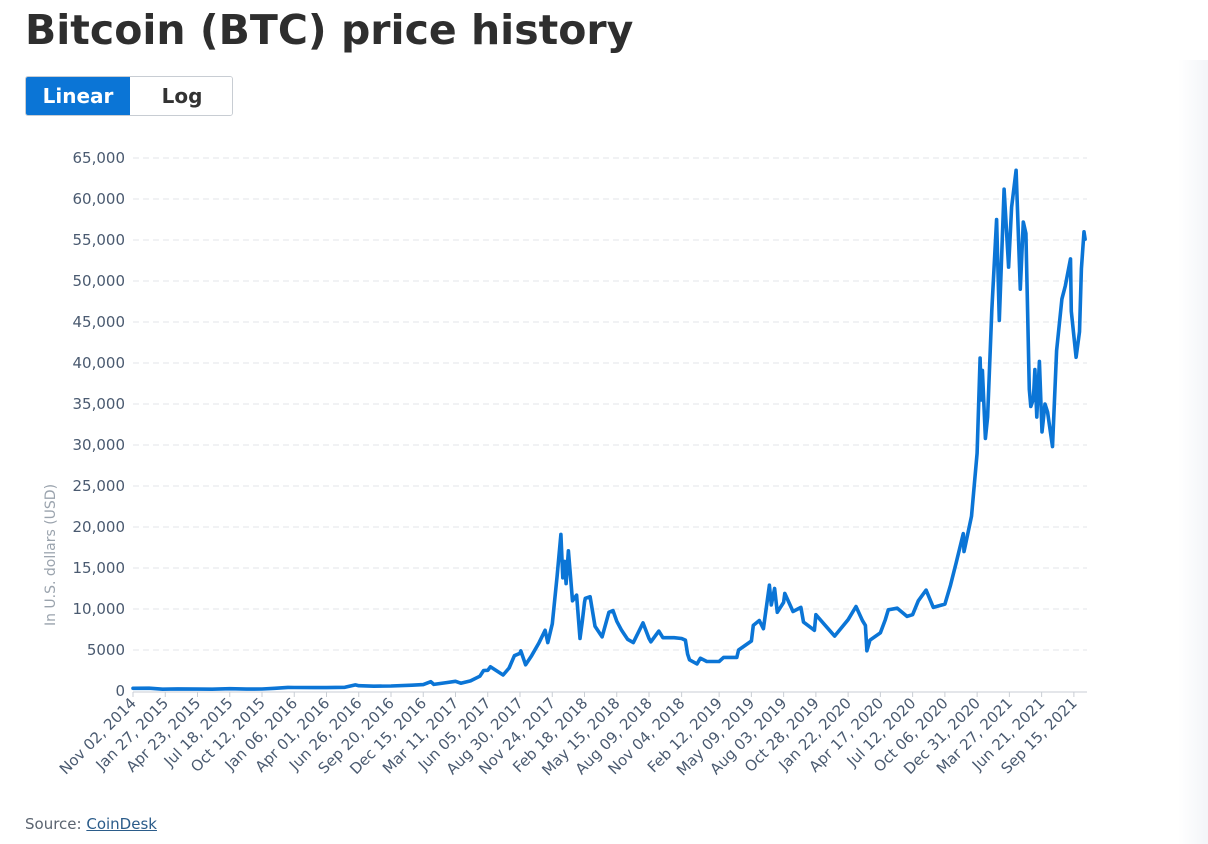 This screenshot has width=1208, height=844. I want to click on source-label: Source:, so click(53, 824).